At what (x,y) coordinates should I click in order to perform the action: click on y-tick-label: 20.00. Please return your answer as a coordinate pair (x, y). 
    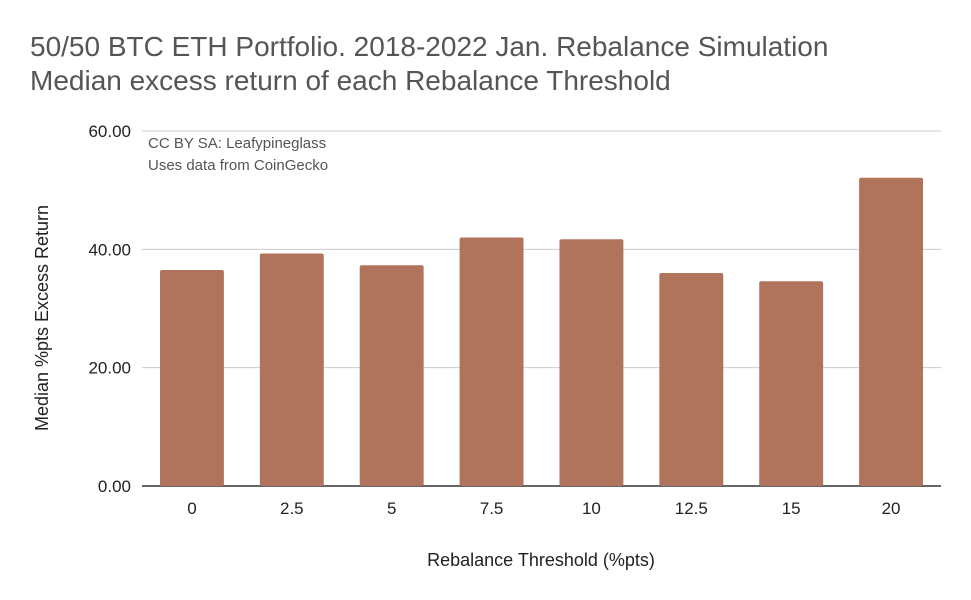
    Looking at the image, I should click on (109, 368).